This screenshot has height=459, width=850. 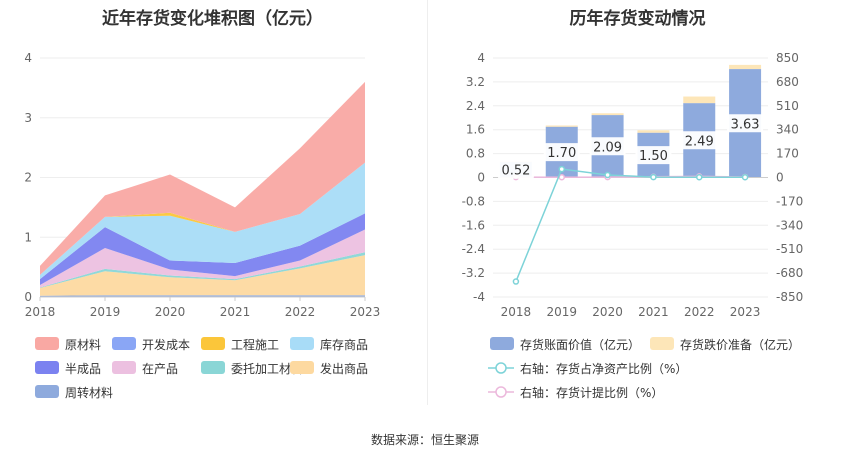 I want to click on bar-data-label: 2.09, so click(x=607, y=147).